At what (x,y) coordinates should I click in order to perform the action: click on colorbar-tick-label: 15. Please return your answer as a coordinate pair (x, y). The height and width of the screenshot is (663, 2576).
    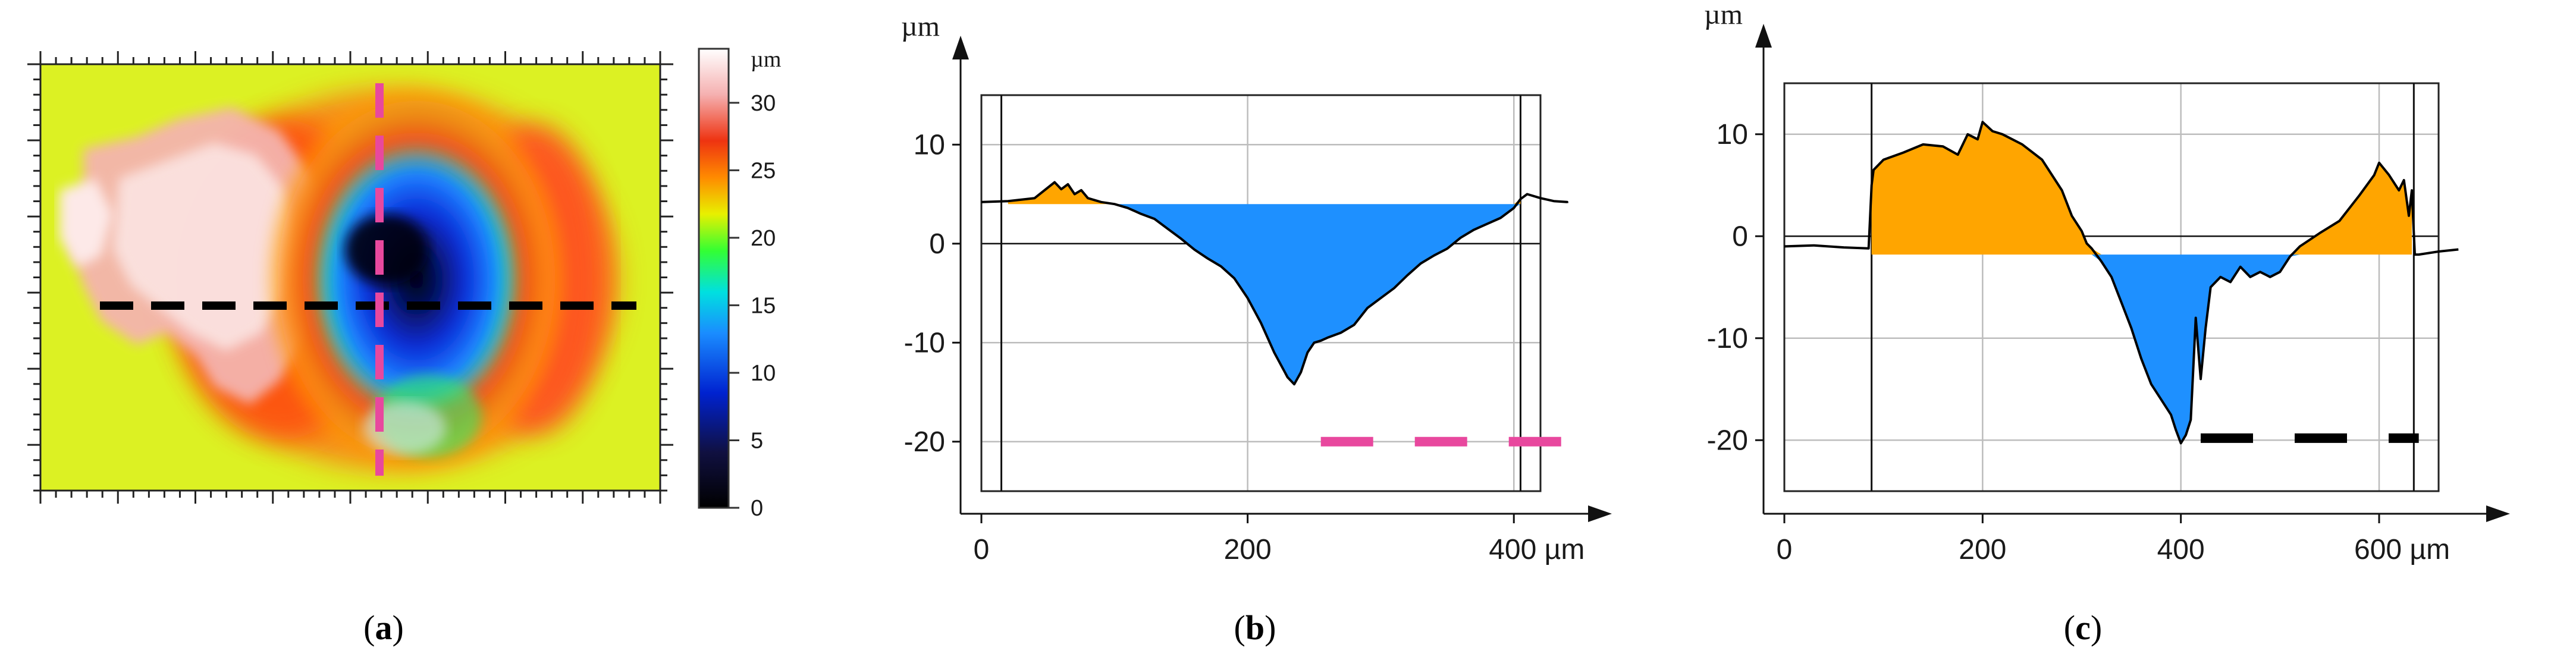
    Looking at the image, I should click on (763, 305).